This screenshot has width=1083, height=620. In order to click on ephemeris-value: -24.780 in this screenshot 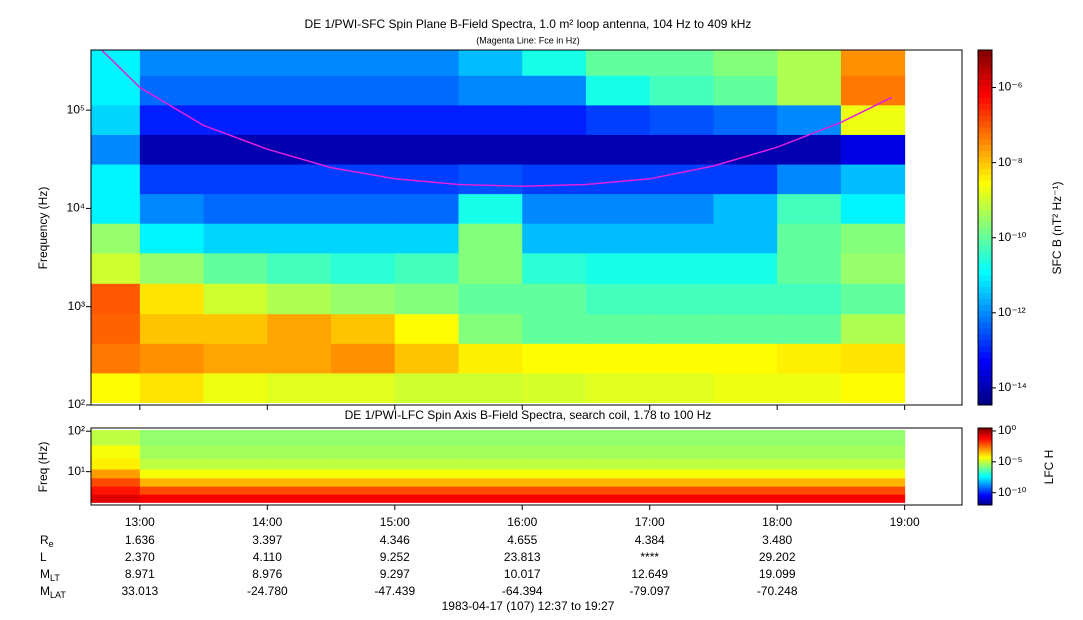, I will do `click(267, 591)`.